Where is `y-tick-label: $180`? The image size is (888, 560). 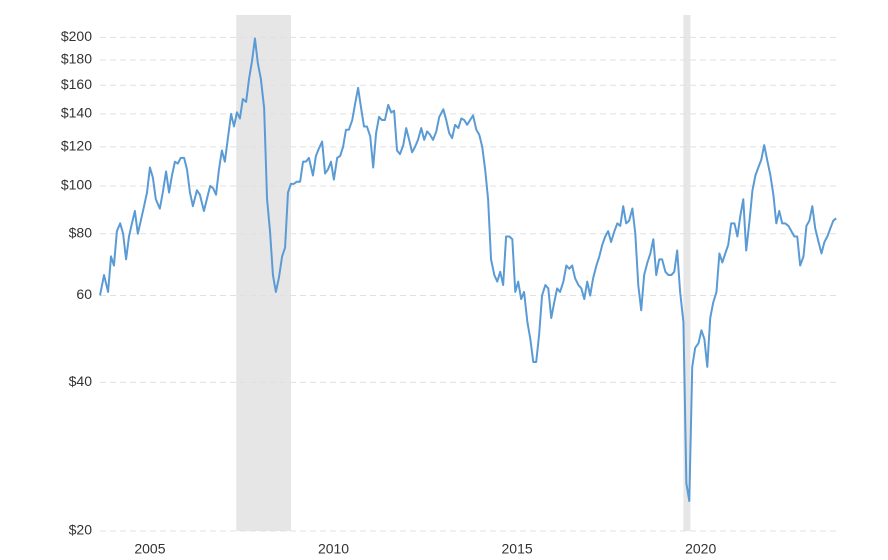
y-tick-label: $180 is located at coordinates (76, 59).